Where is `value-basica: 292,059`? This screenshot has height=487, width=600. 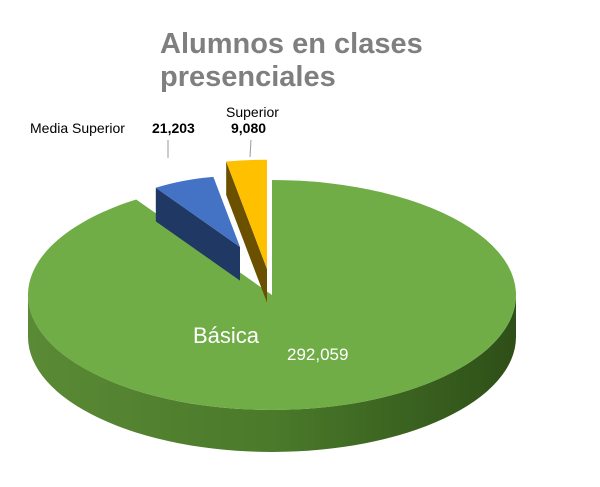
value-basica: 292,059 is located at coordinates (317, 354).